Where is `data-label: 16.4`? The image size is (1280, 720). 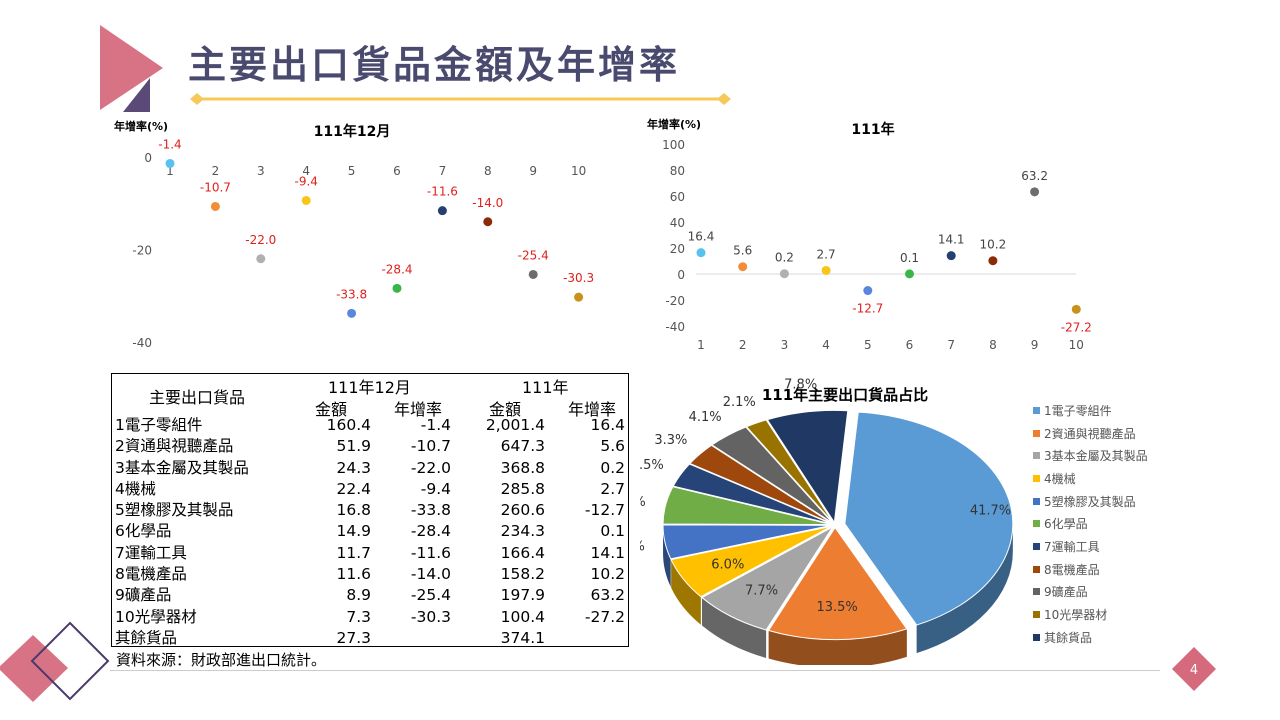
data-label: 16.4 is located at coordinates (701, 237).